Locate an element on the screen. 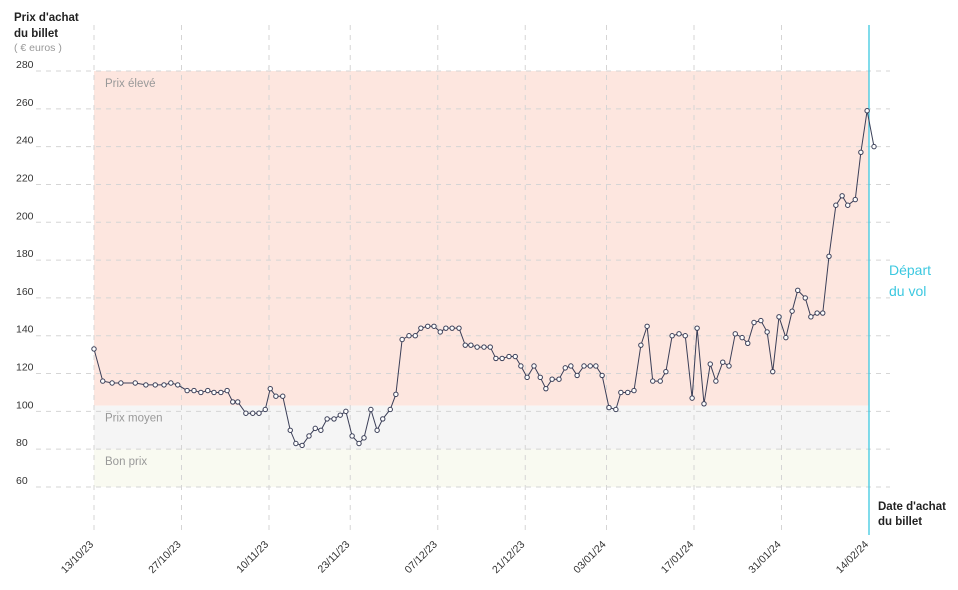  y-unit: ( € euros ) is located at coordinates (38, 48).